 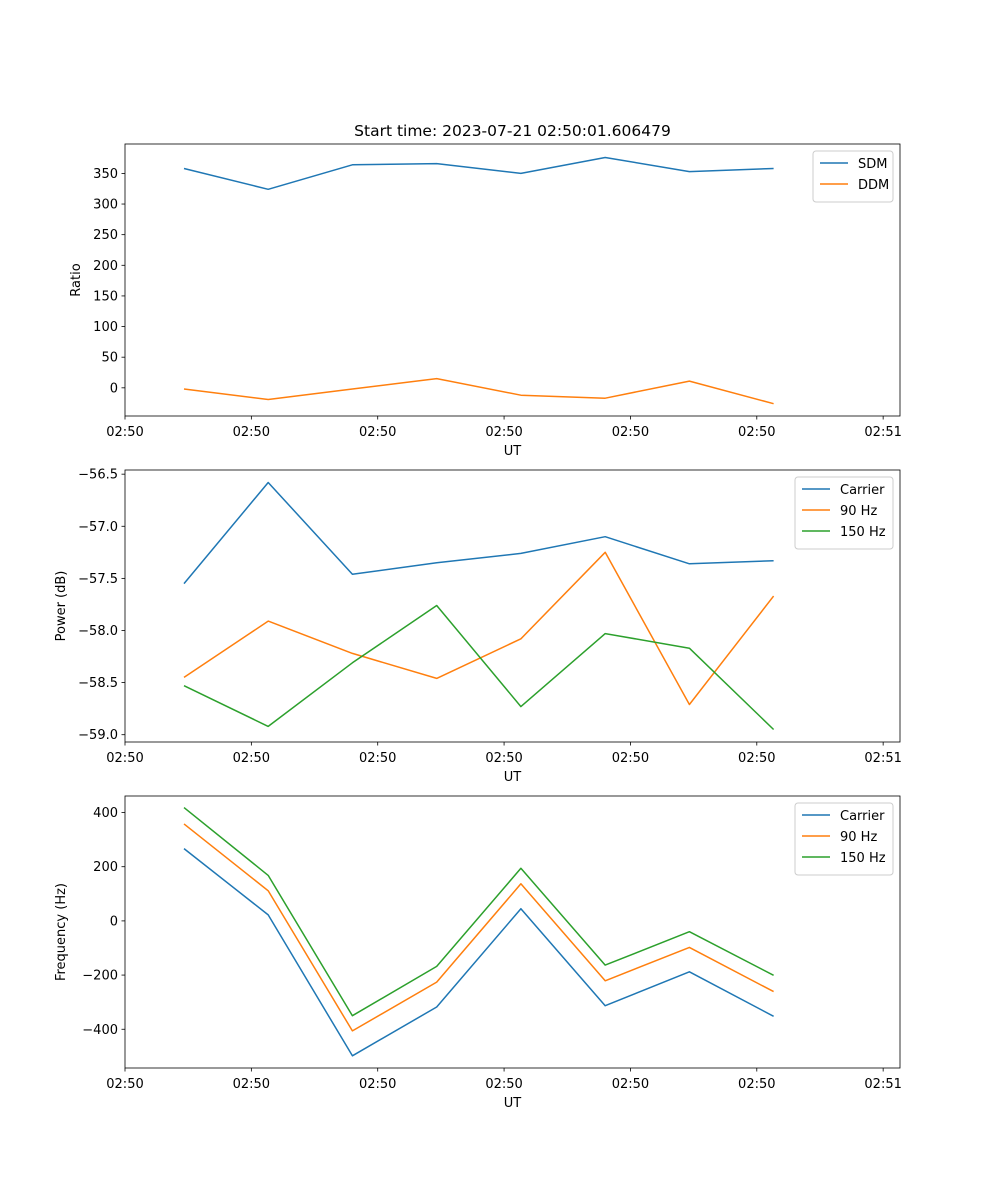 I want to click on legend-label: SDM, so click(x=872, y=164).